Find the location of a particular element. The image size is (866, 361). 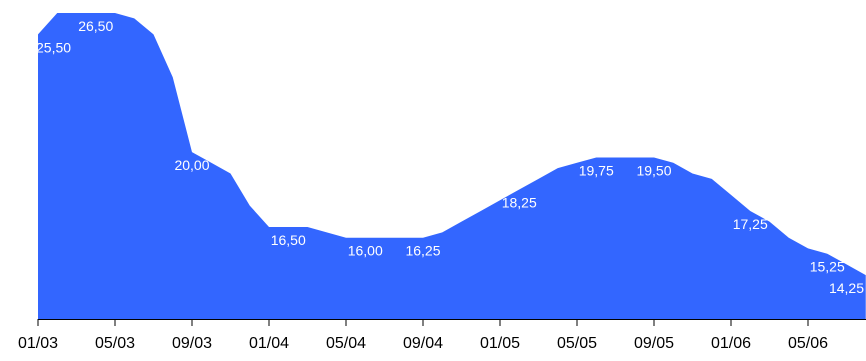

x-tick-label: 05/04 is located at coordinates (346, 343).